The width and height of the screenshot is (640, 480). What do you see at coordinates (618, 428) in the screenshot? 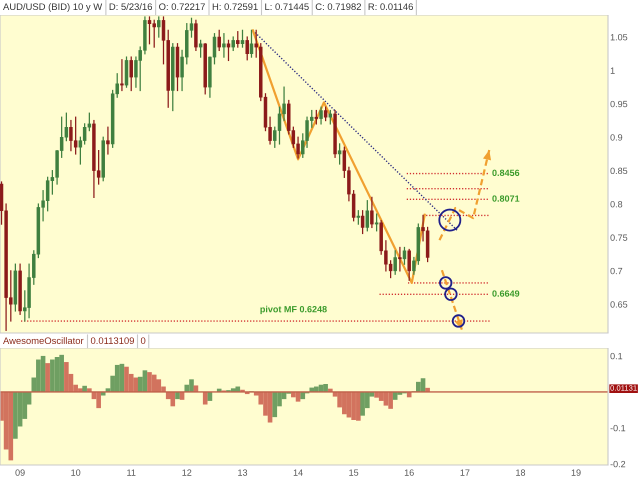
I see `y-tick-label: -0.1` at bounding box center [618, 428].